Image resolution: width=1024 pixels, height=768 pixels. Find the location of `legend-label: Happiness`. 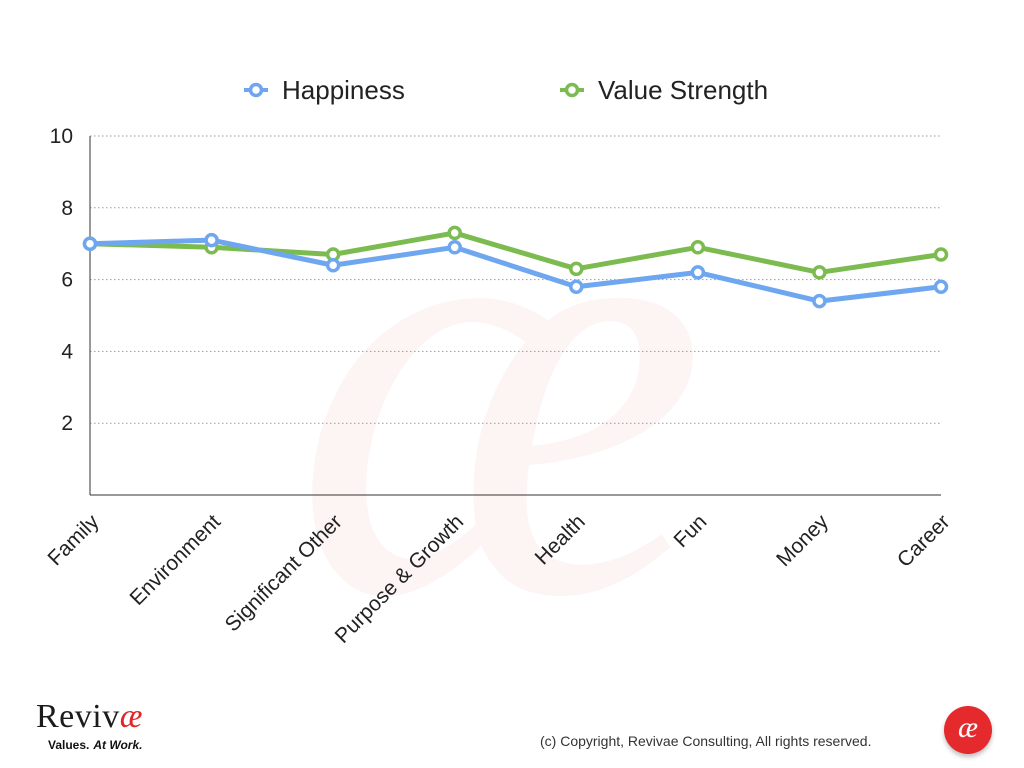

legend-label: Happiness is located at coordinates (343, 90).